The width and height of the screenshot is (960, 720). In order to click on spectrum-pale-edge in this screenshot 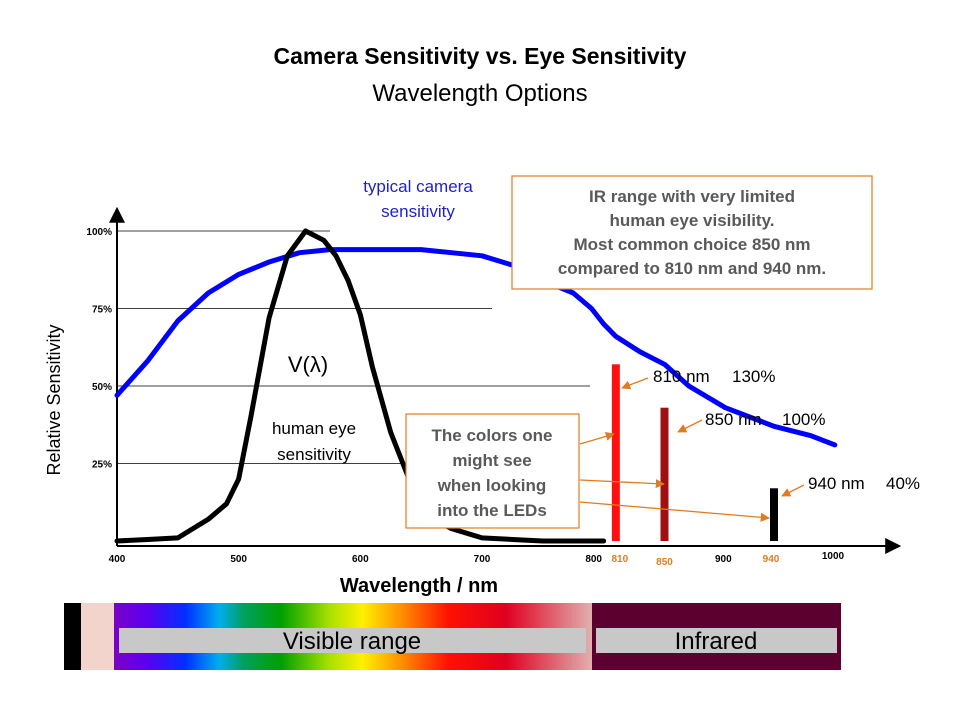, I will do `click(97, 636)`.